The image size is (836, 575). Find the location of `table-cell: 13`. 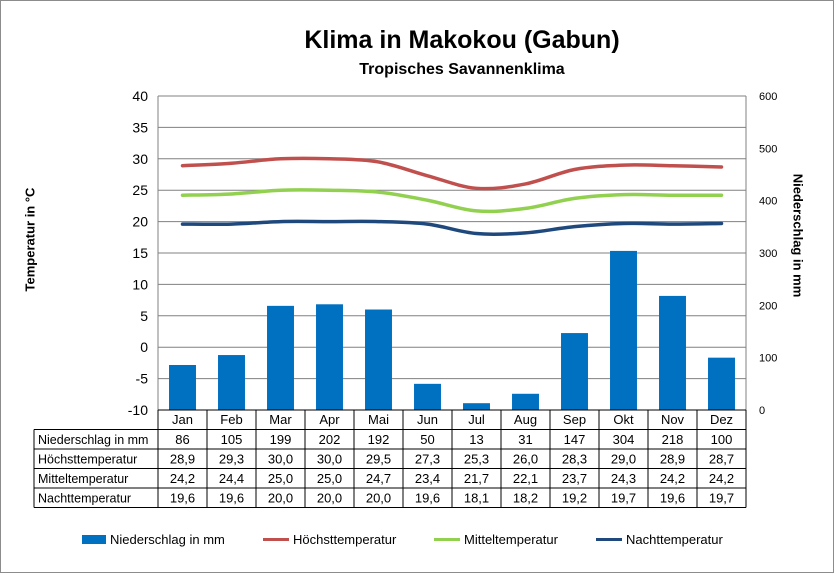

table-cell: 13 is located at coordinates (476, 439).